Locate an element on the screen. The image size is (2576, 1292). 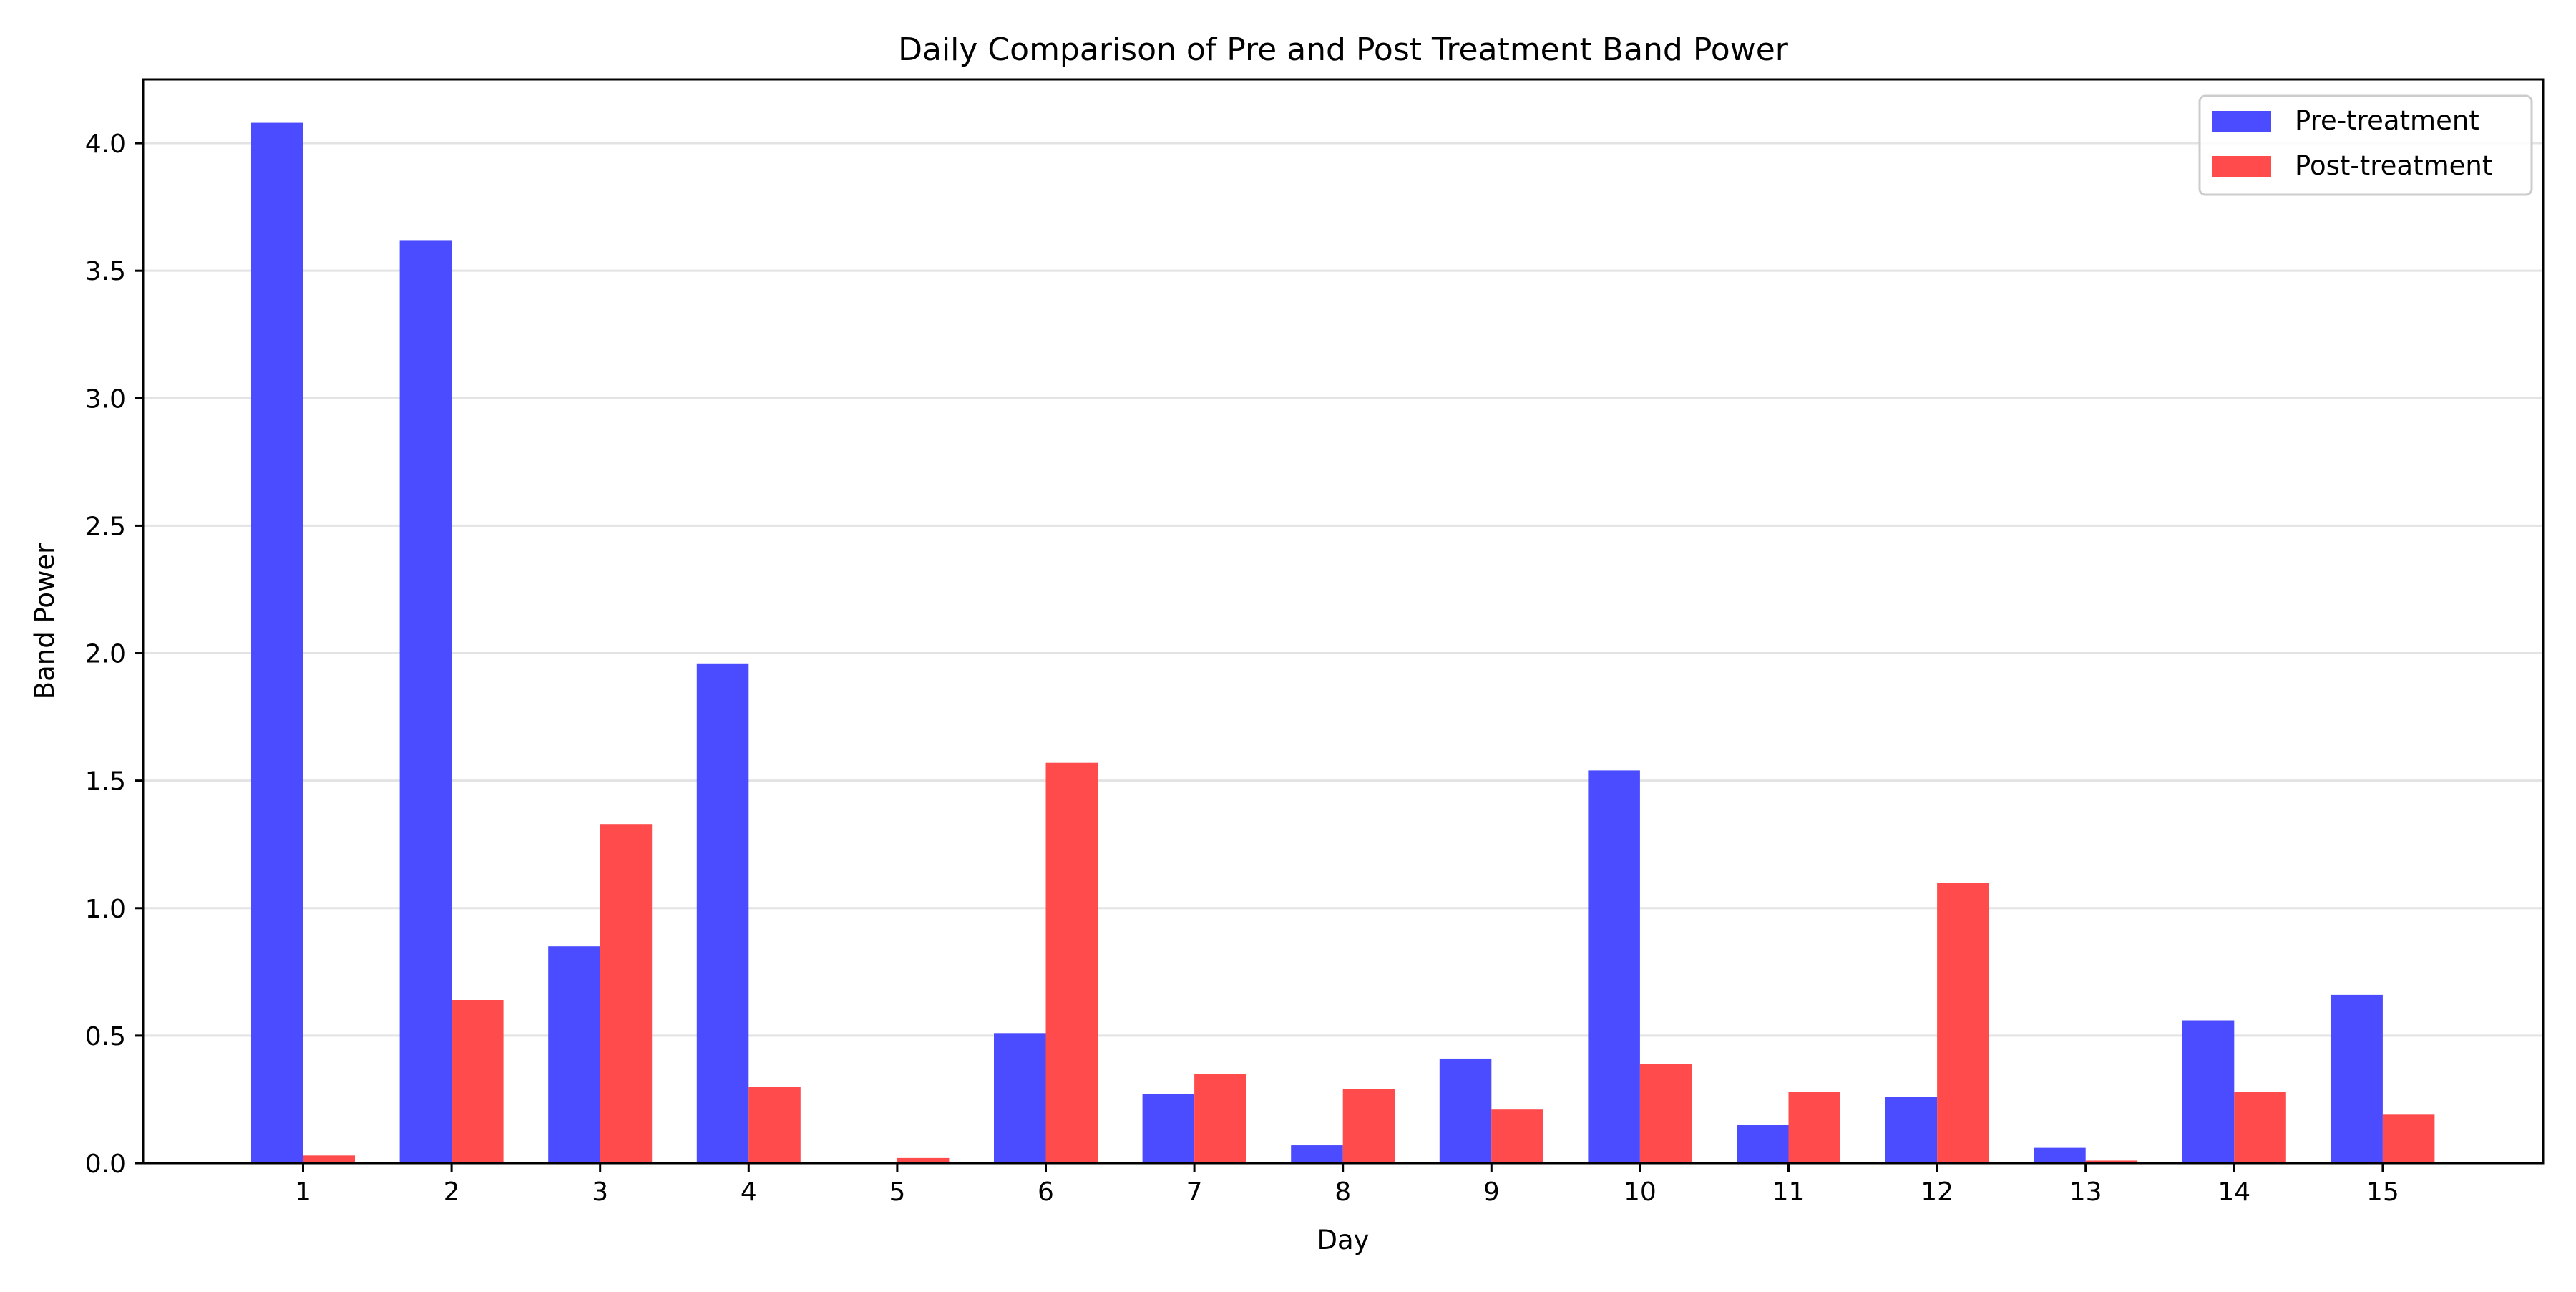
legend-label-post-treatment: Post-treatment is located at coordinates (2393, 165).